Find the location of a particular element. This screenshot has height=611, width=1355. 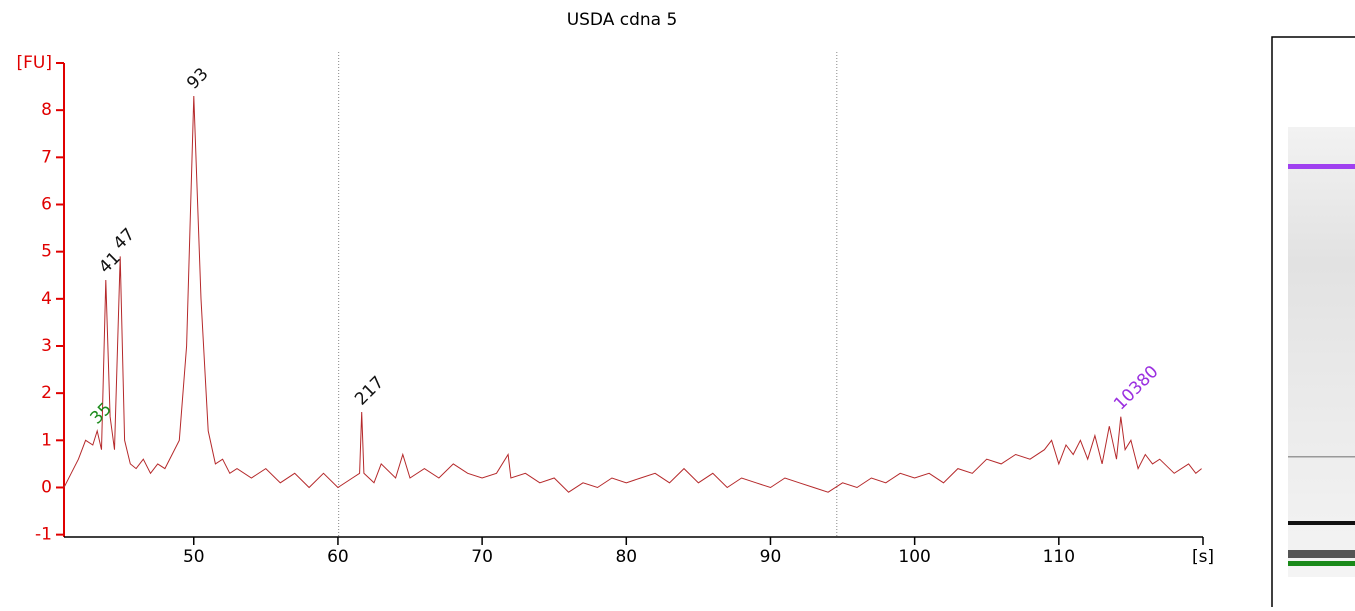

peak-label: 47 is located at coordinates (124, 238).